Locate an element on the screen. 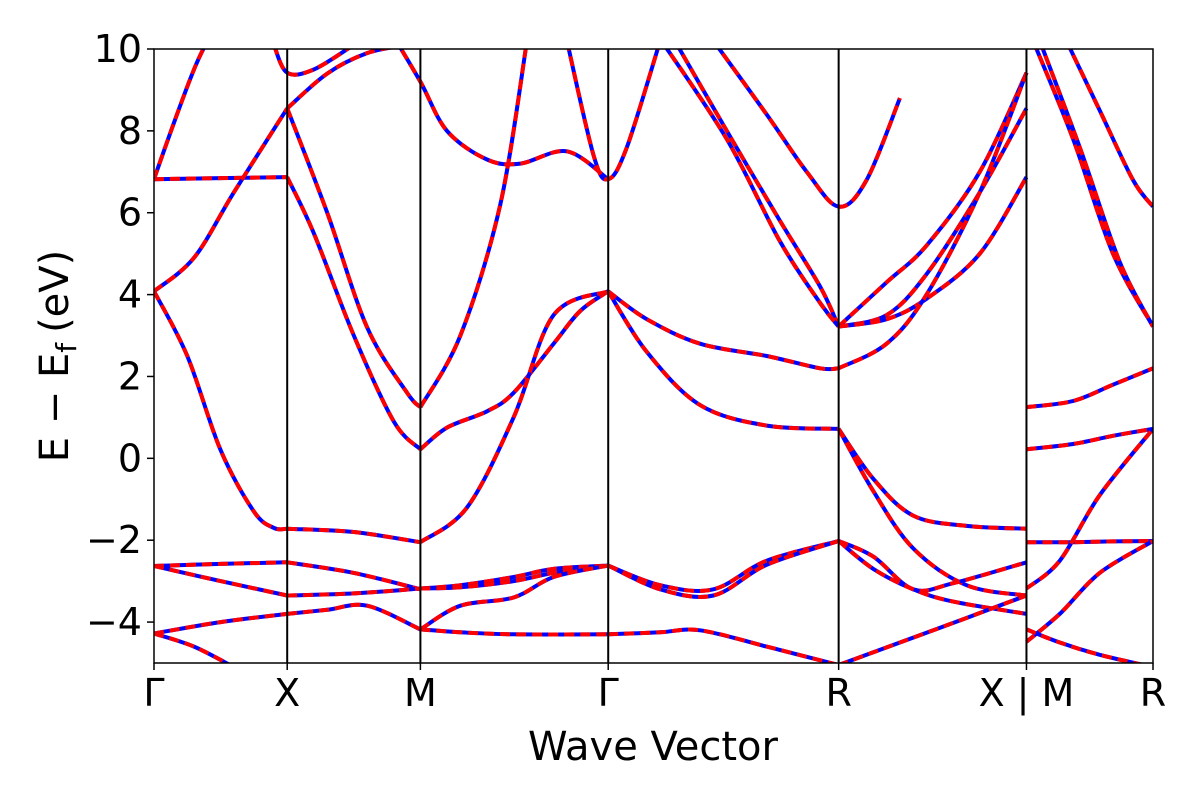 The image size is (1200, 800). x-tick-label: M is located at coordinates (420, 693).